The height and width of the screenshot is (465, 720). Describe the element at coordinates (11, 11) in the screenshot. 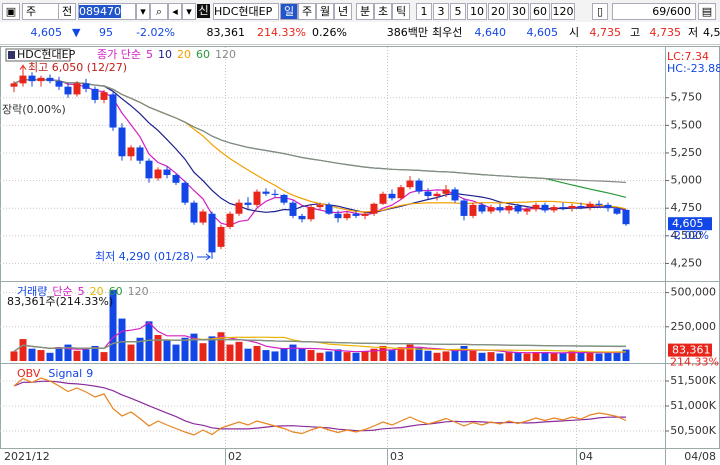

I see `menu-button: ▣` at that location.